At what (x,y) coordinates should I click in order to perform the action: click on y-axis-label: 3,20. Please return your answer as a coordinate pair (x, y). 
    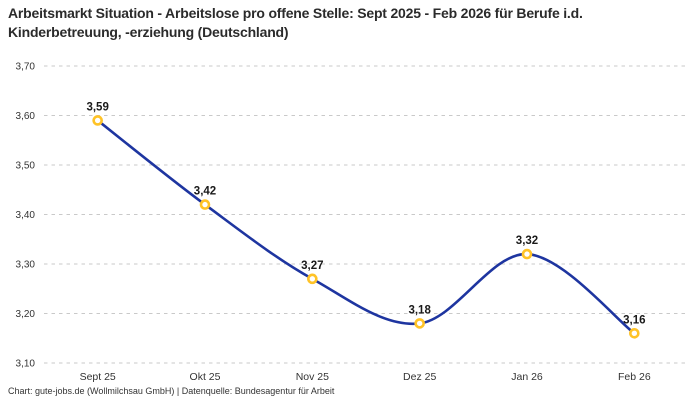
    Looking at the image, I should click on (26, 314).